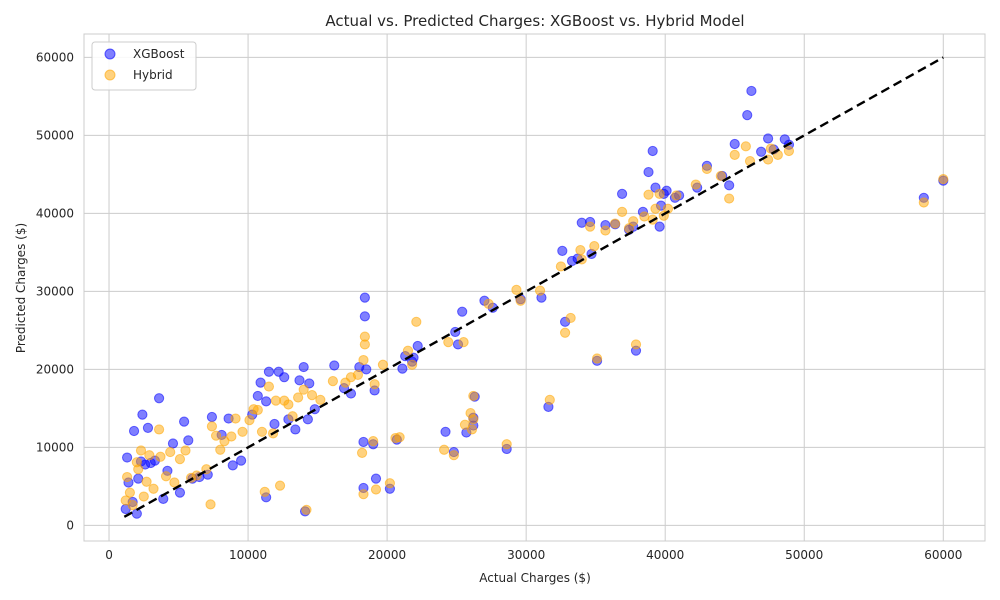 The width and height of the screenshot is (1000, 600). What do you see at coordinates (21, 288) in the screenshot?
I see `y-axis-label: Predicted Charges ($)` at bounding box center [21, 288].